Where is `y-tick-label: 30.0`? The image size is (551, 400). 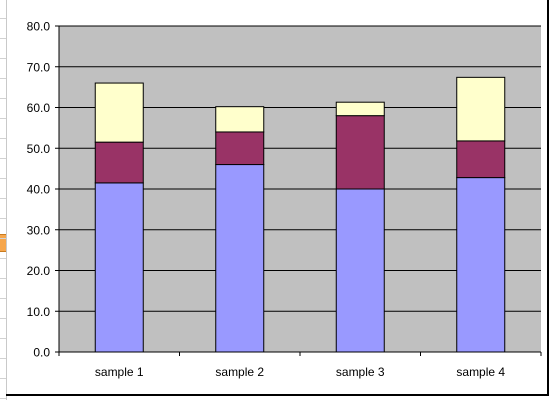 y-tick-label: 30.0 is located at coordinates (39, 230).